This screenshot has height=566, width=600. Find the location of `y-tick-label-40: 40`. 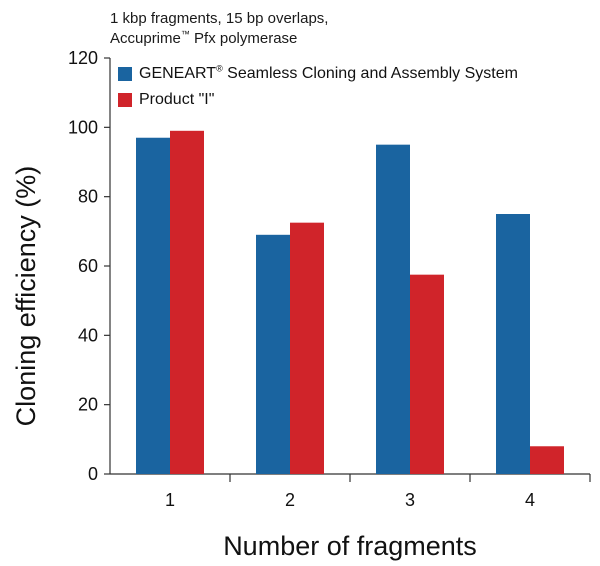

y-tick-label-40: 40 is located at coordinates (88, 335).